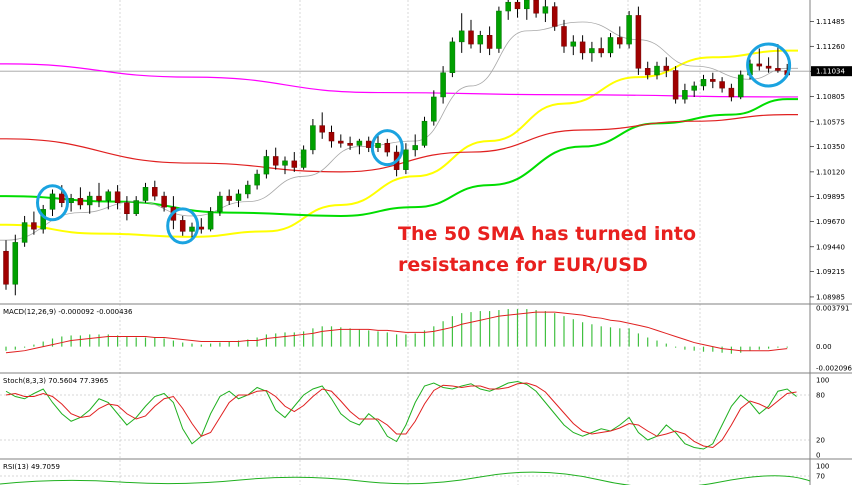 The height and width of the screenshot is (485, 852). Describe the element at coordinates (405, 478) in the screenshot. I see `rsi-line` at that location.